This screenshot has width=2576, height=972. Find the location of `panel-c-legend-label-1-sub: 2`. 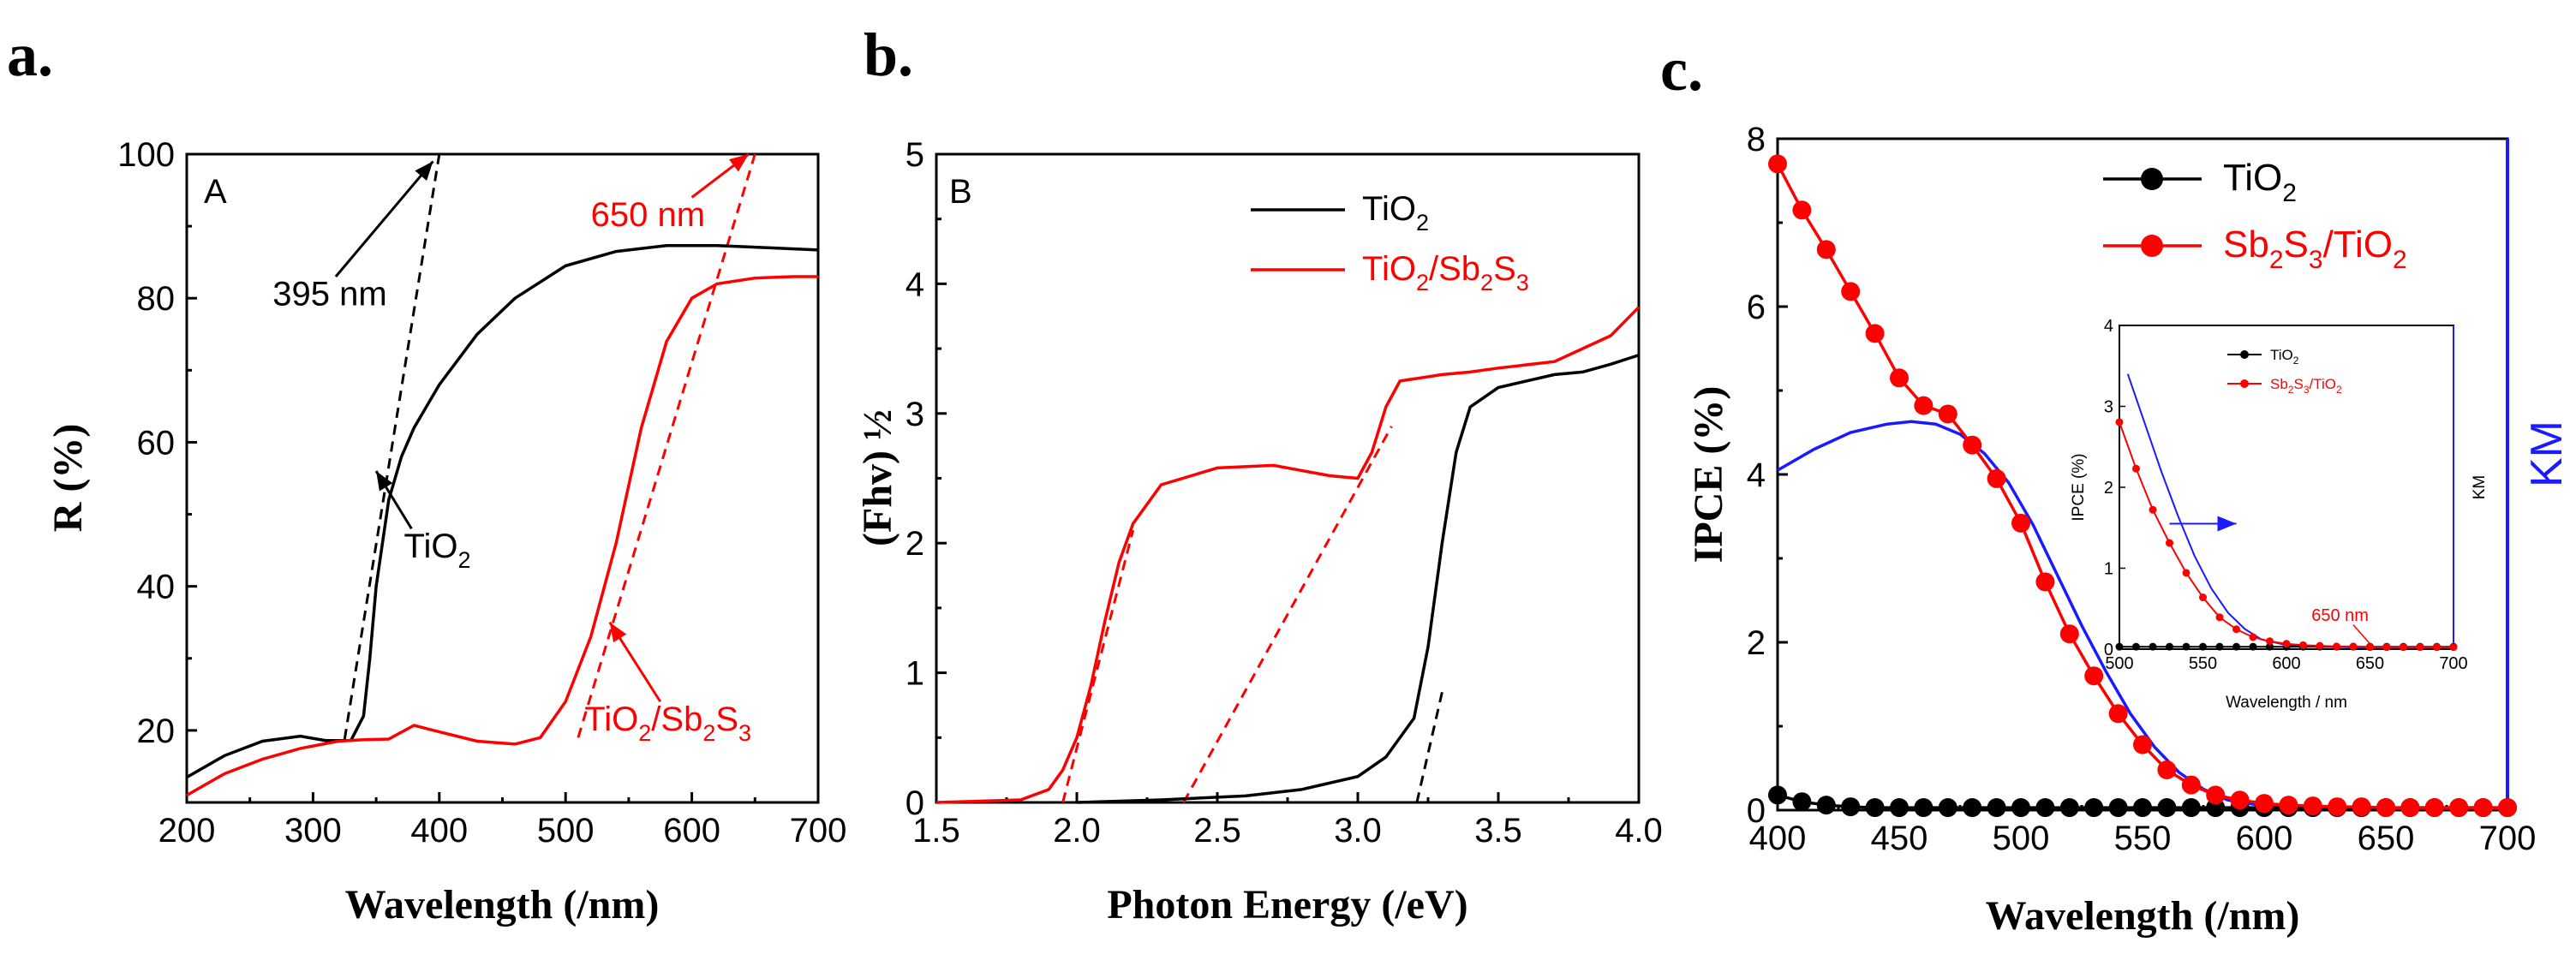

panel-c-legend-label-1-sub: 2 is located at coordinates (2276, 260).